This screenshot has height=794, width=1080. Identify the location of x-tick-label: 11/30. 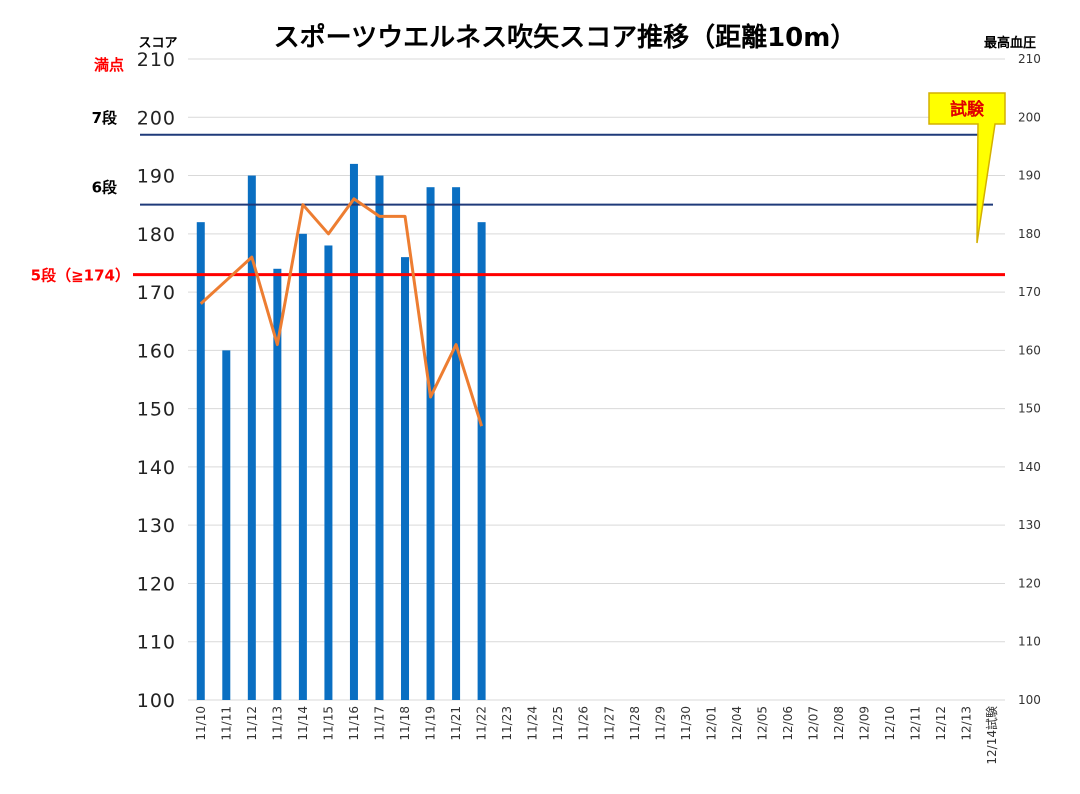
(686, 723).